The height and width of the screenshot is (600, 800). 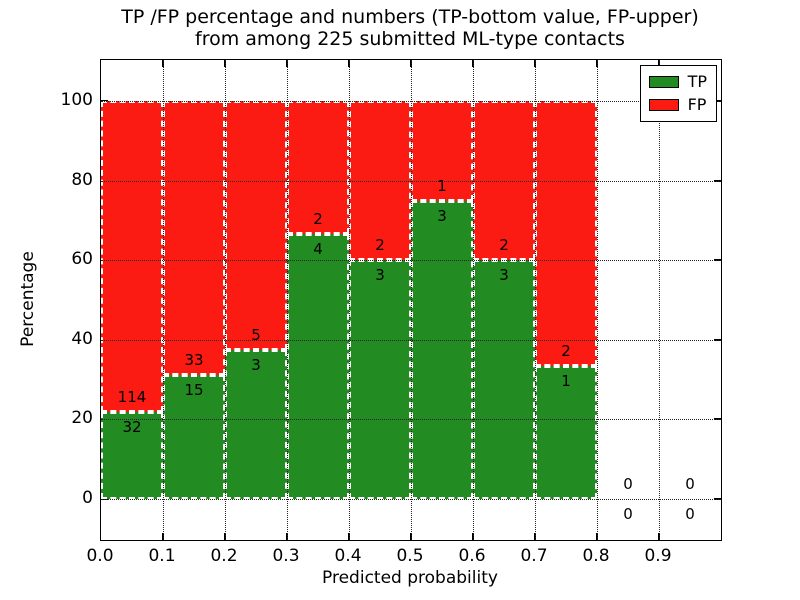 What do you see at coordinates (380, 245) in the screenshot?
I see `value-label-fp-4: 2` at bounding box center [380, 245].